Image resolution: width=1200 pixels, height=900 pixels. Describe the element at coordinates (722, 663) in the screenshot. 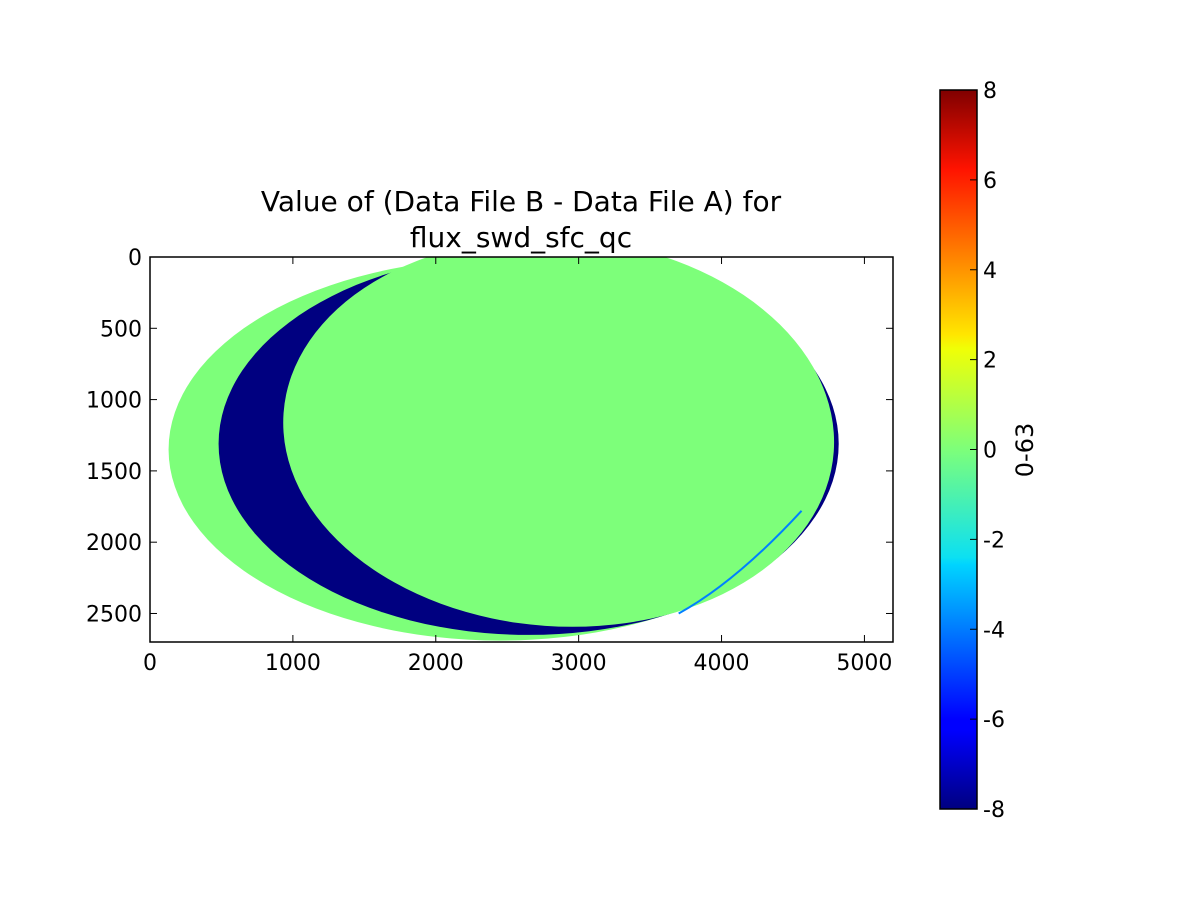

I see `x-tick-label: 4000` at that location.